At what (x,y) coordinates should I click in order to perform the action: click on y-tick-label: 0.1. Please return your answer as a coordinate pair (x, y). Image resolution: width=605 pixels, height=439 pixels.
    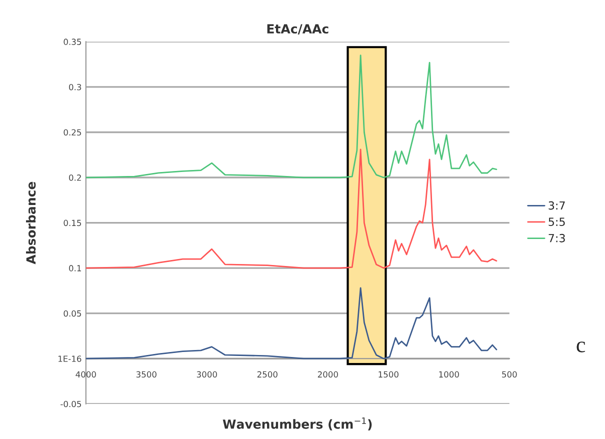
    Looking at the image, I should click on (75, 268).